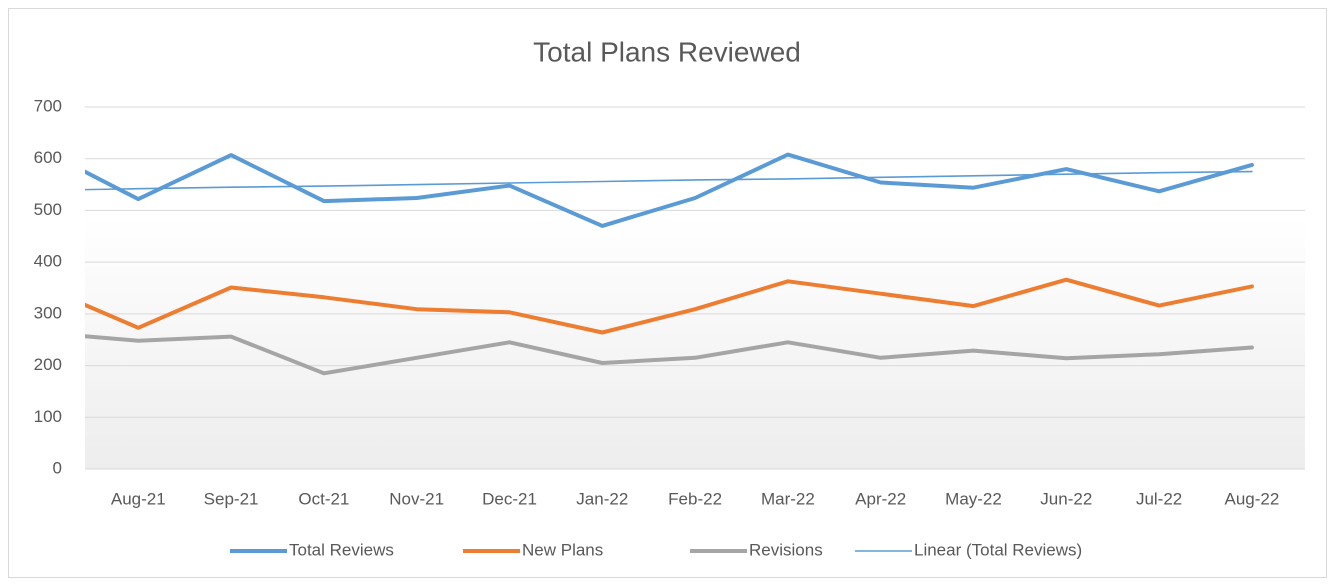 The image size is (1335, 586). Describe the element at coordinates (667, 51) in the screenshot. I see `chart-title: Total Plans Reviewed` at that location.